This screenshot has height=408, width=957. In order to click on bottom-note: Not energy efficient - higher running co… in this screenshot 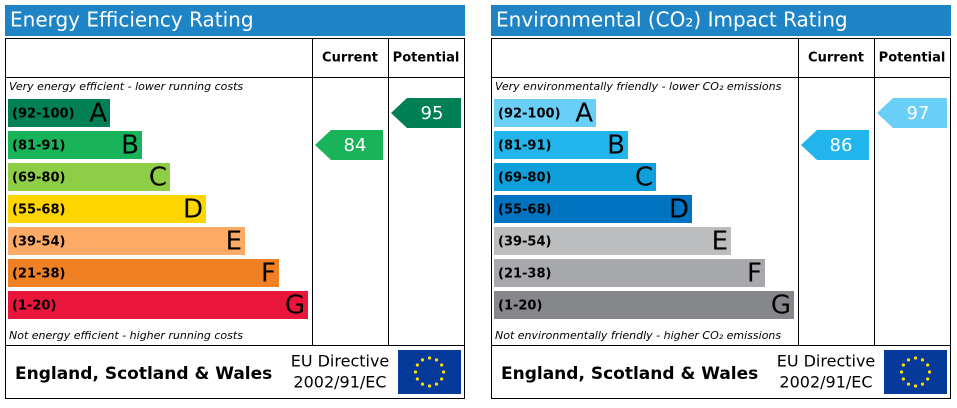, I will do `click(126, 335)`.